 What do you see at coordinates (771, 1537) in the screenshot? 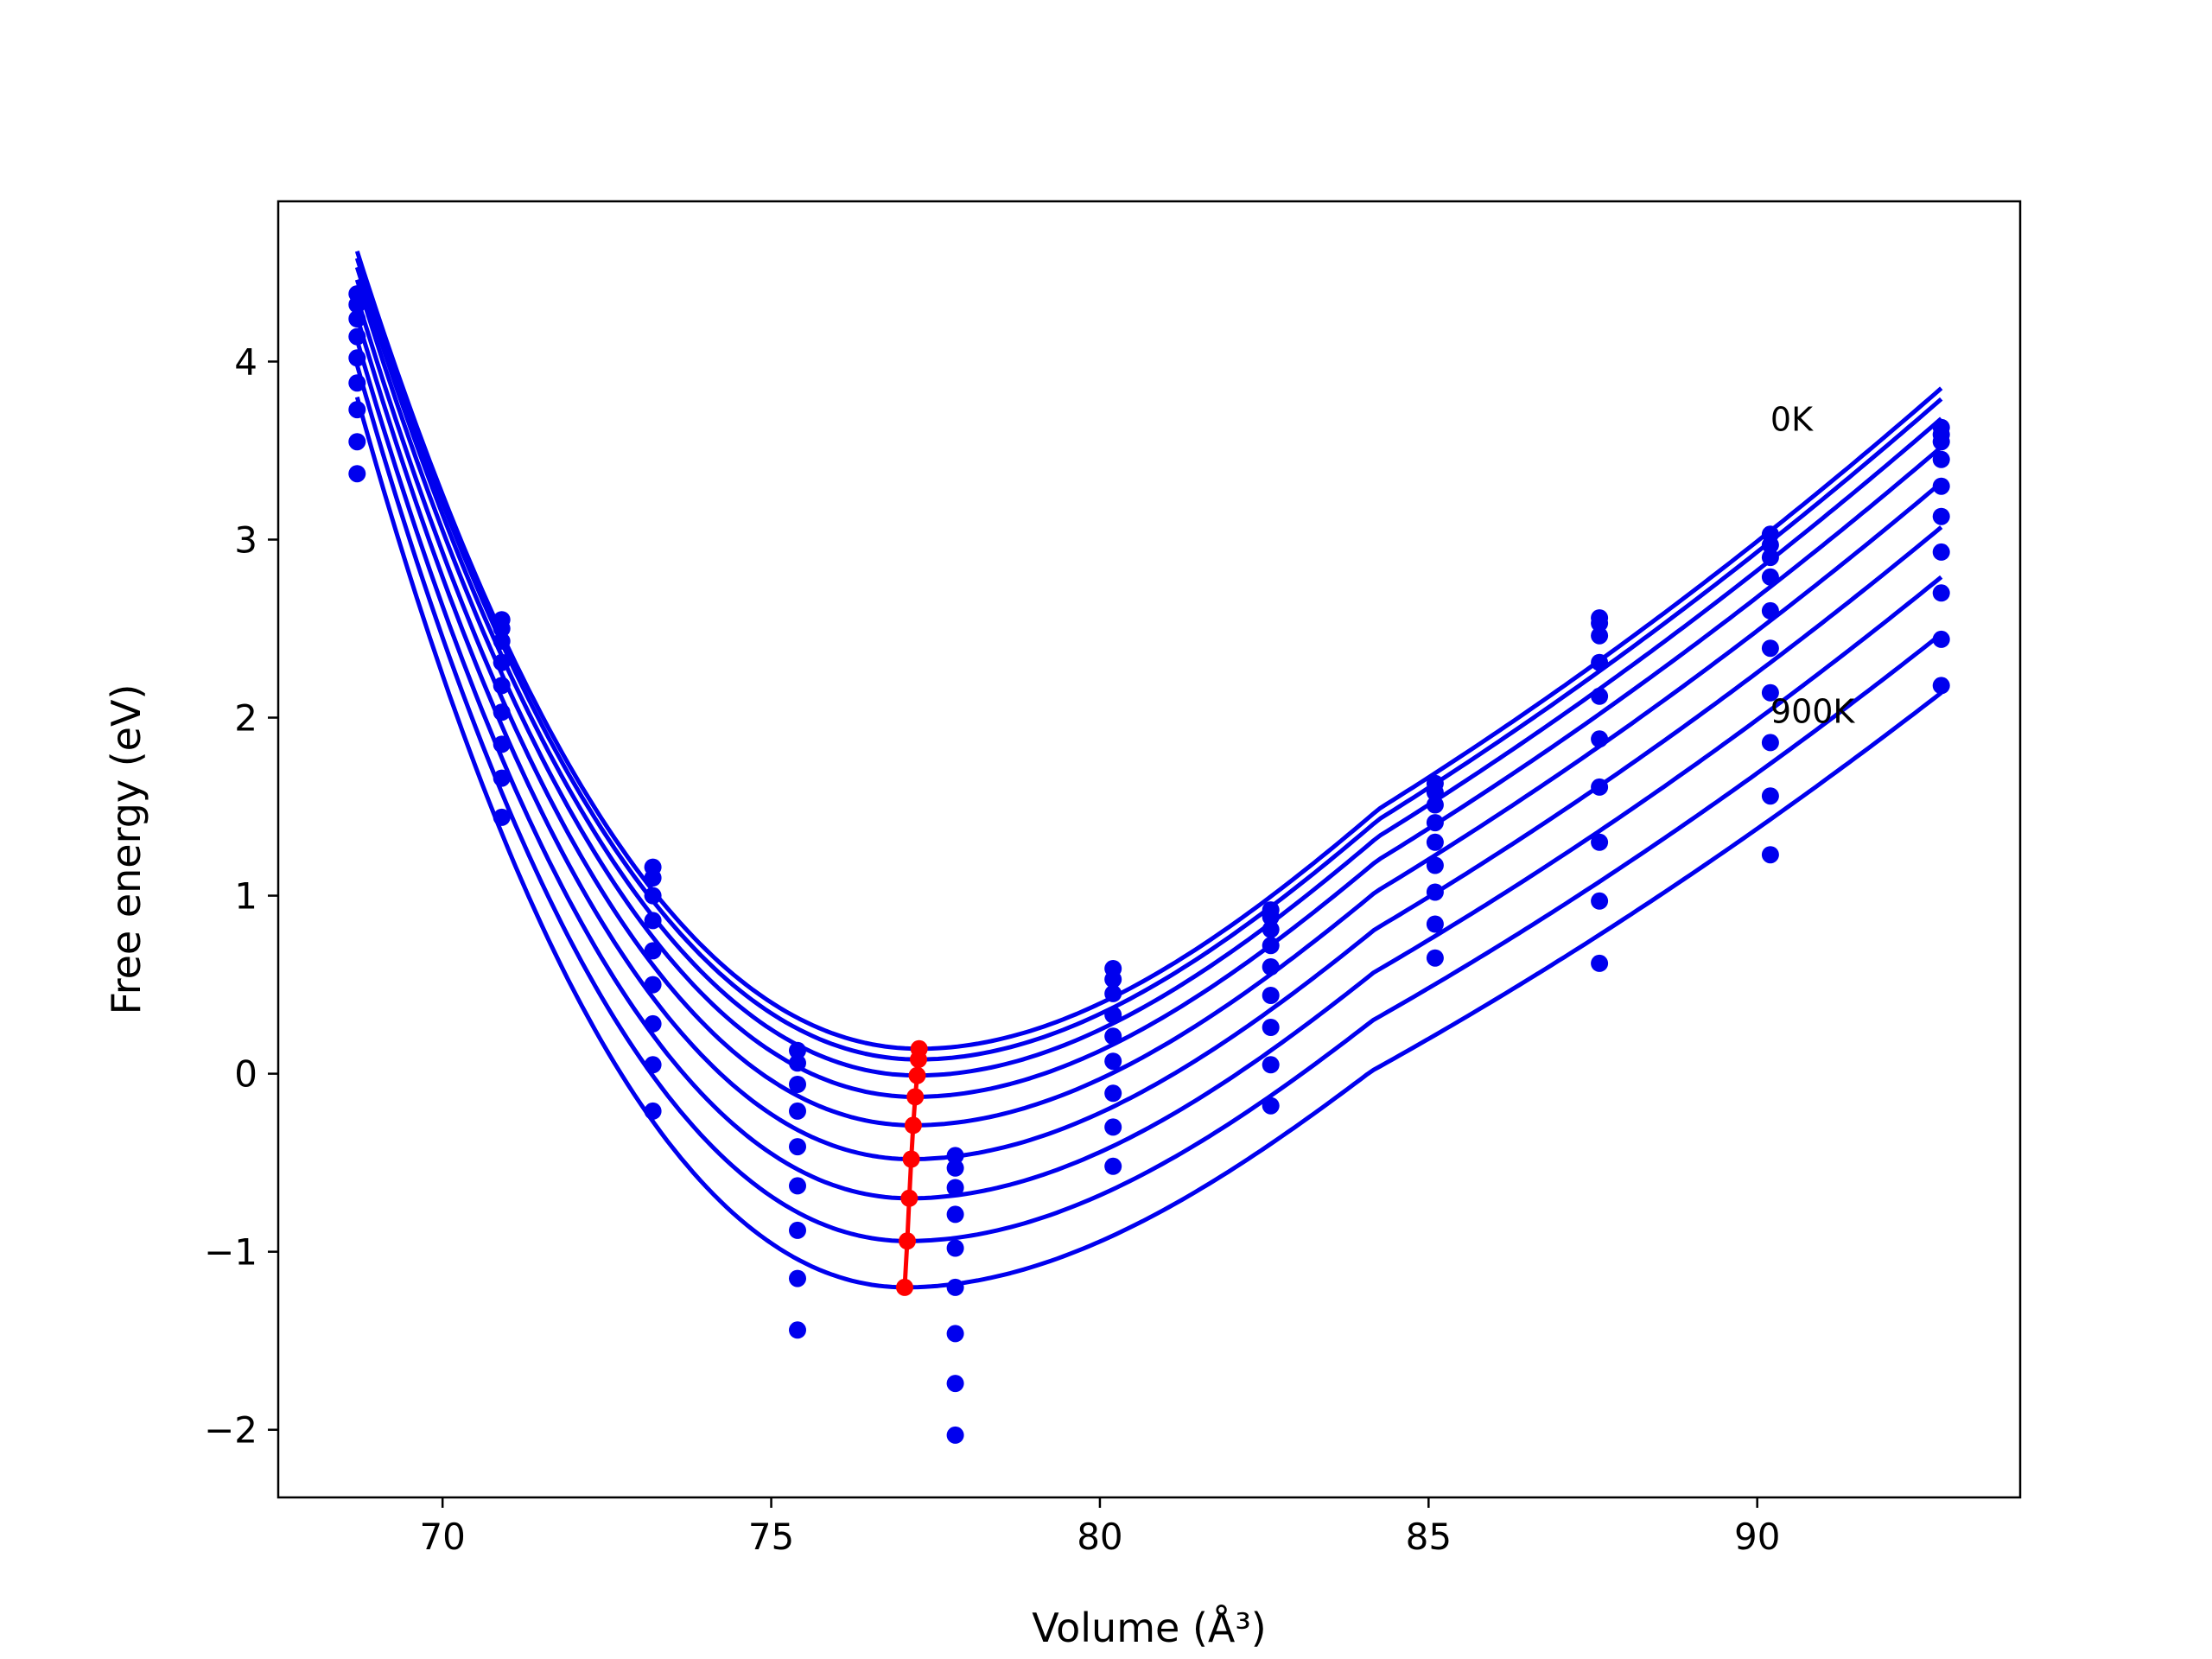
I see `x-tick-label: 75` at bounding box center [771, 1537].